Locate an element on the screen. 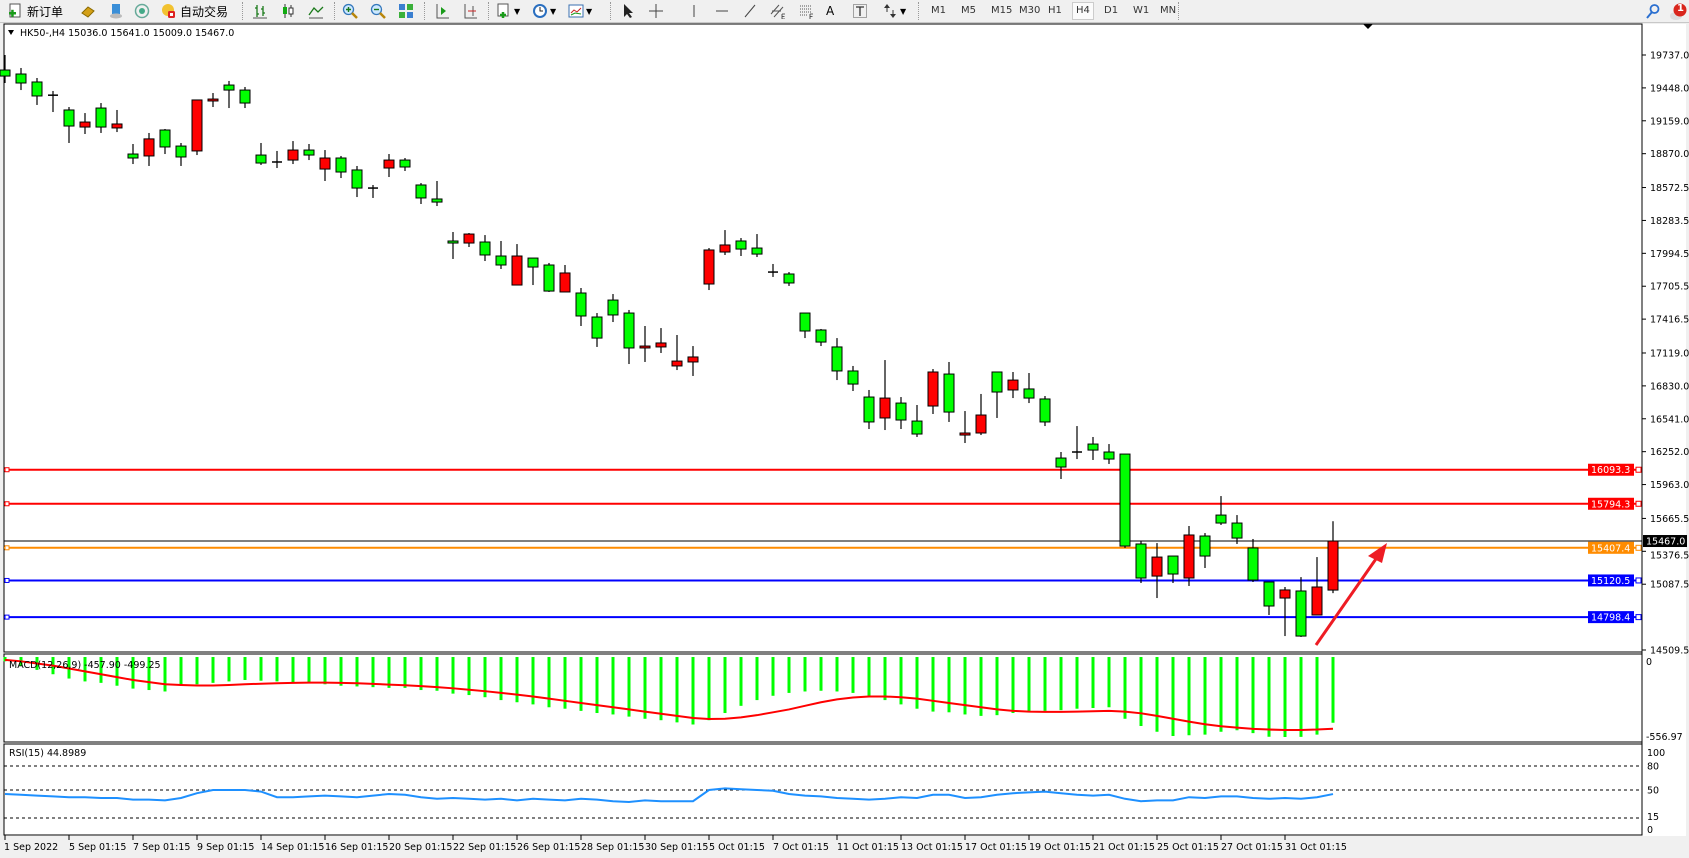 Image resolution: width=1689 pixels, height=858 pixels. timeframe-d1-button: D1 is located at coordinates (1111, 10).